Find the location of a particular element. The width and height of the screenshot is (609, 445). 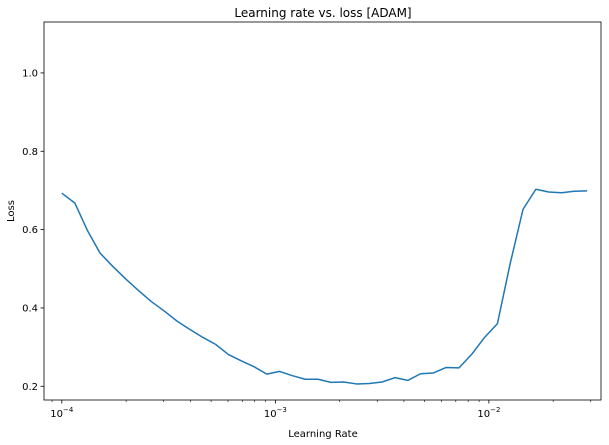

chart-title: Learning rate vs. loss [ADAM] is located at coordinates (322, 13).